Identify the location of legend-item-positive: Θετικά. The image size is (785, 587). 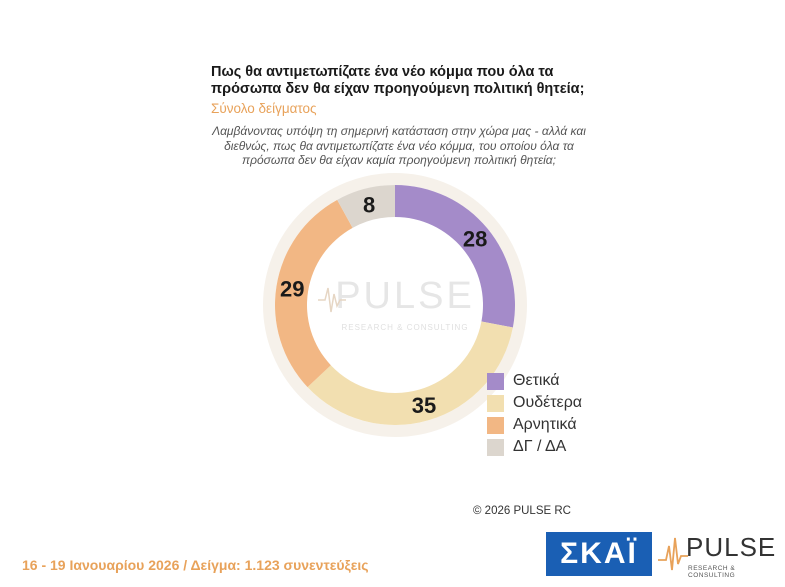
(534, 381).